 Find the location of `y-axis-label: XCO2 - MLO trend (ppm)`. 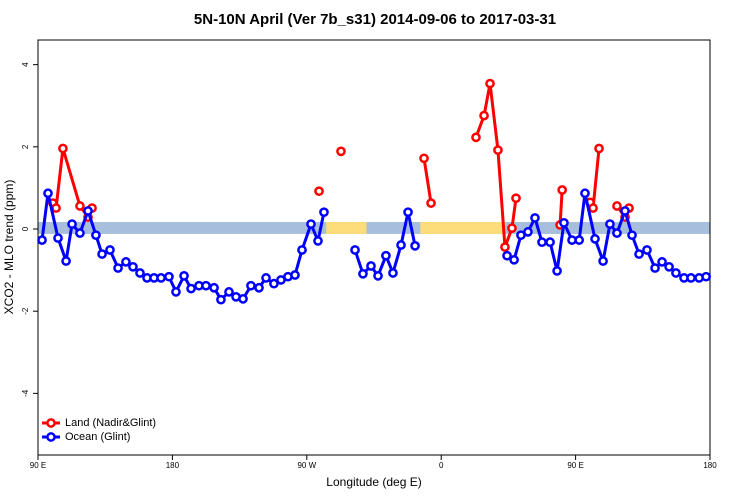

y-axis-label: XCO2 - MLO trend (ppm) is located at coordinates (9, 247).